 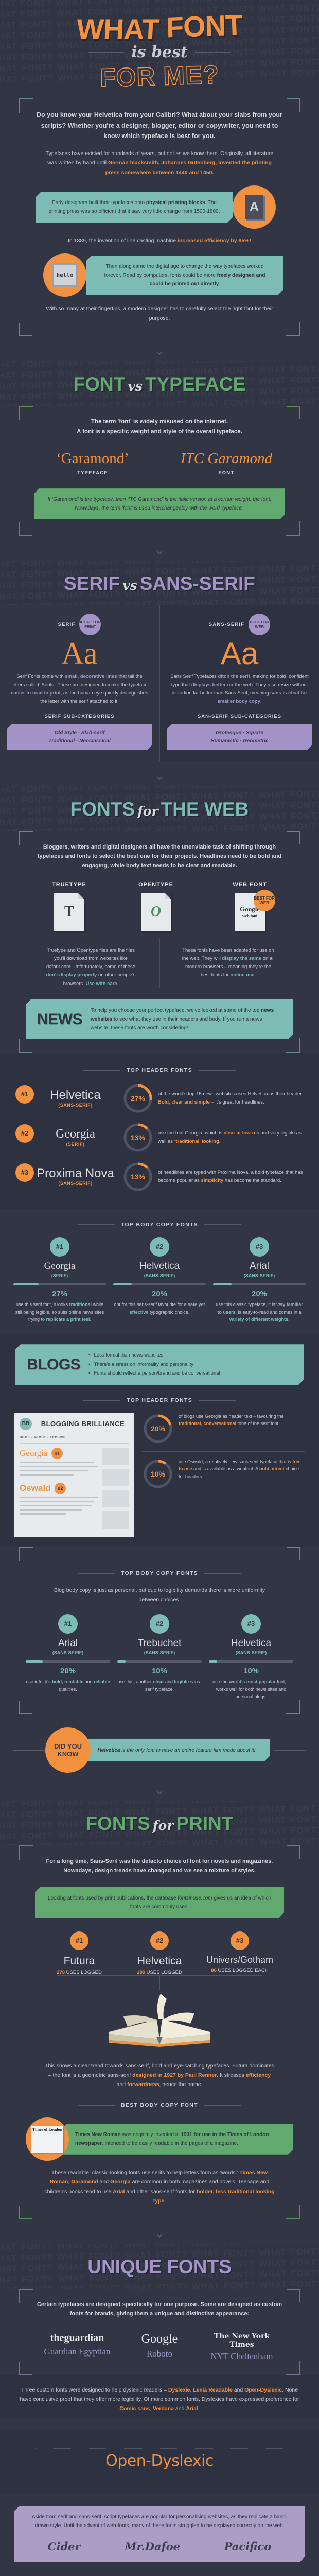 I want to click on print-uses: 278 USES LOGGED, so click(x=79, y=1972).